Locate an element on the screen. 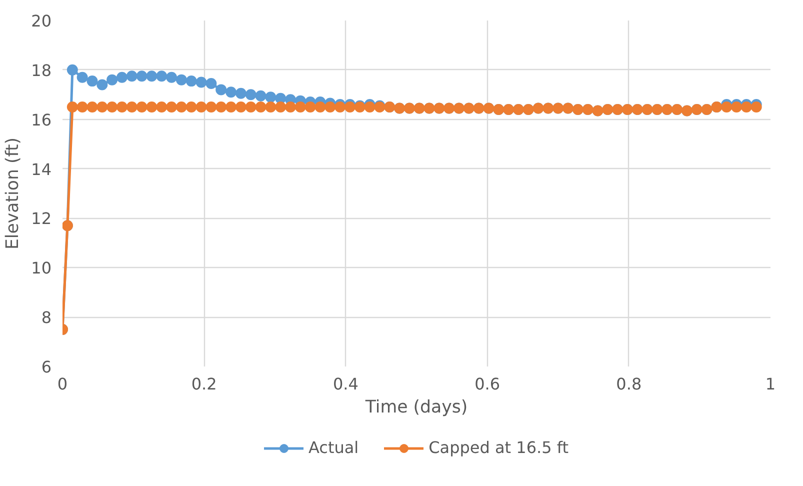 The width and height of the screenshot is (803, 486). x-tick-label: 0.2 is located at coordinates (204, 384).